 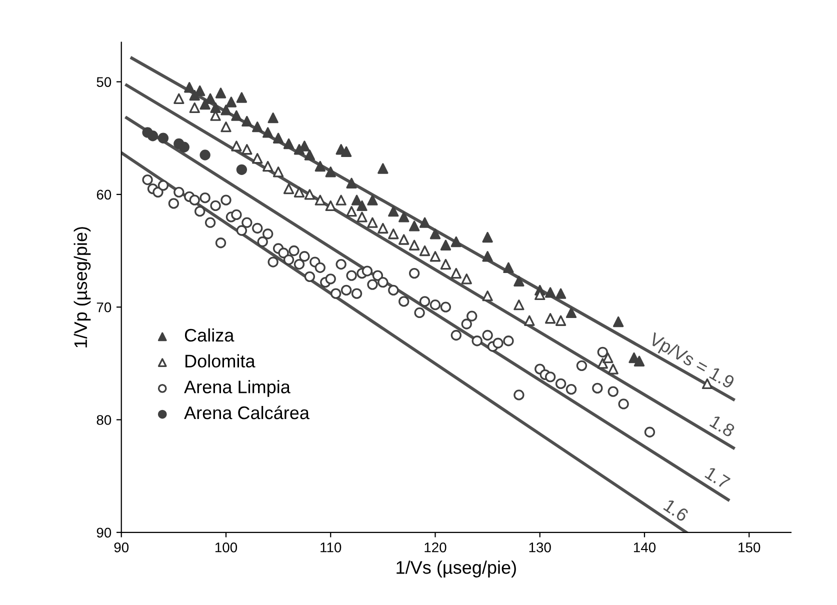 I want to click on legend-label: Arena Calcárea, so click(x=247, y=413).